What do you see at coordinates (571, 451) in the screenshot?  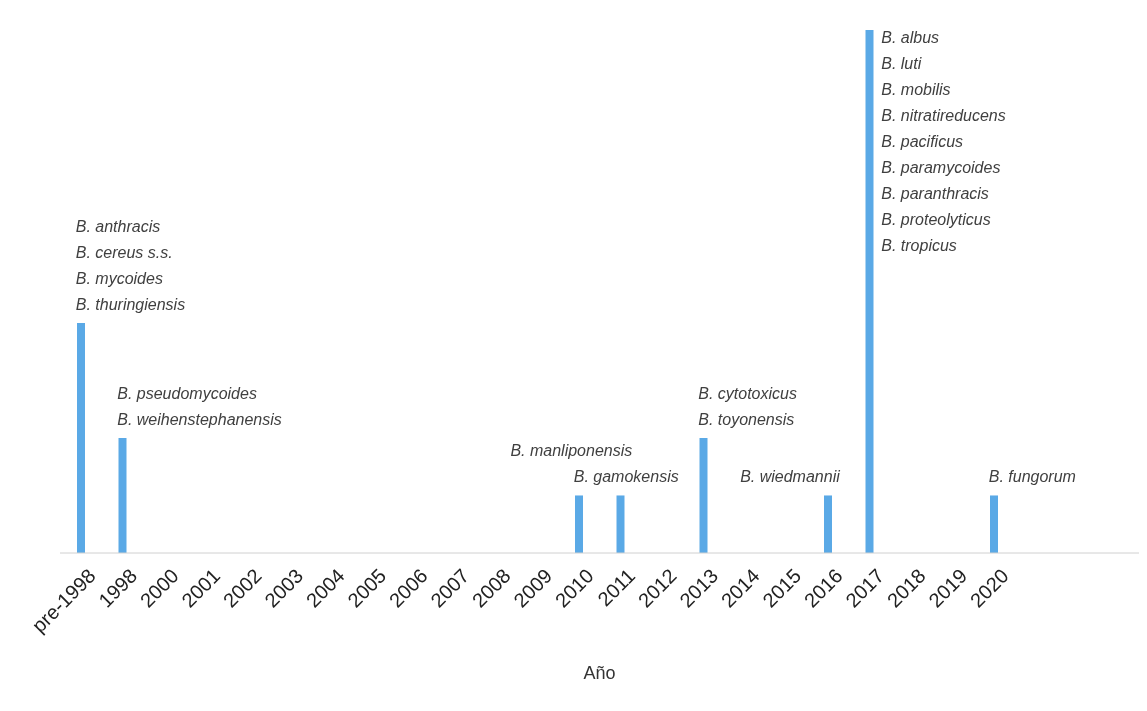 I see `annotation: B. manliponensis` at bounding box center [571, 451].